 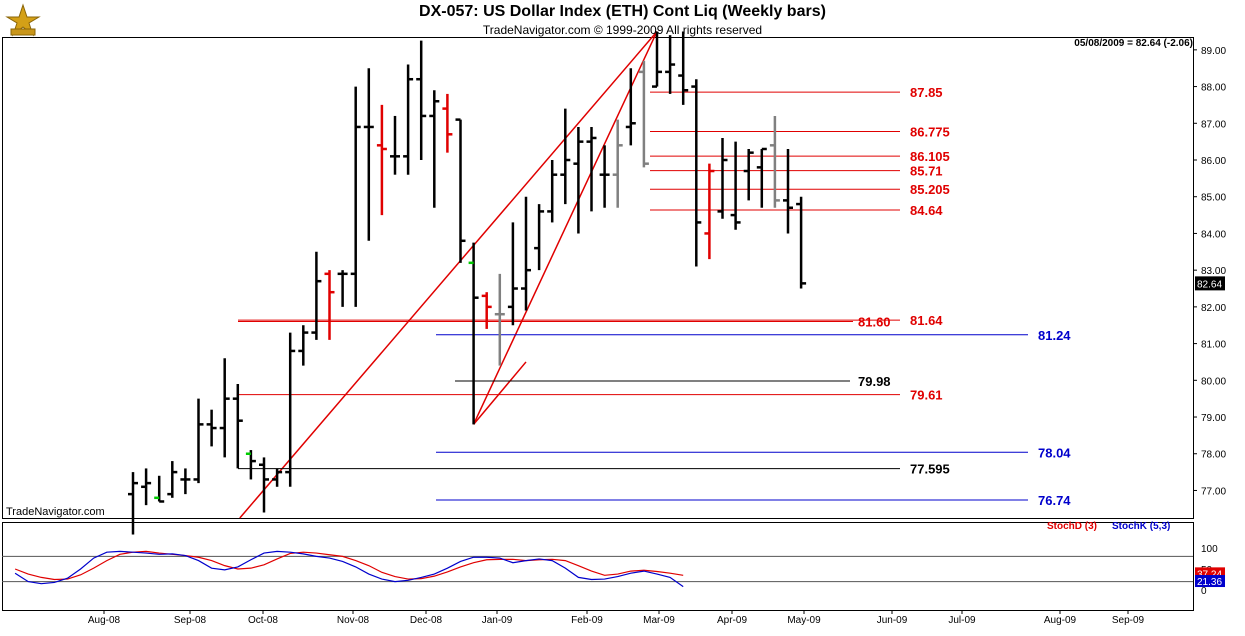 I want to click on level-label: 81.64, so click(x=926, y=320).